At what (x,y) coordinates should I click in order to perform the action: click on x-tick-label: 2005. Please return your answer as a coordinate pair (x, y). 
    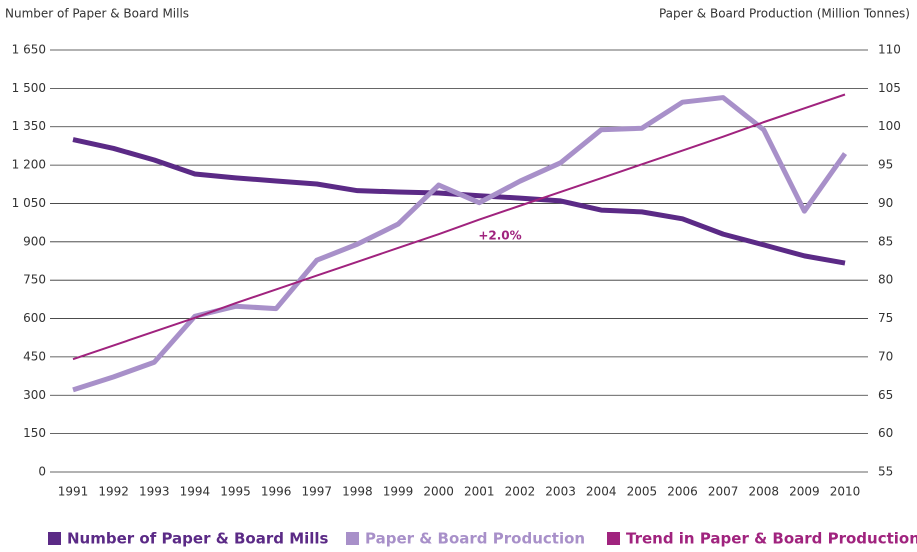
    Looking at the image, I should click on (642, 492).